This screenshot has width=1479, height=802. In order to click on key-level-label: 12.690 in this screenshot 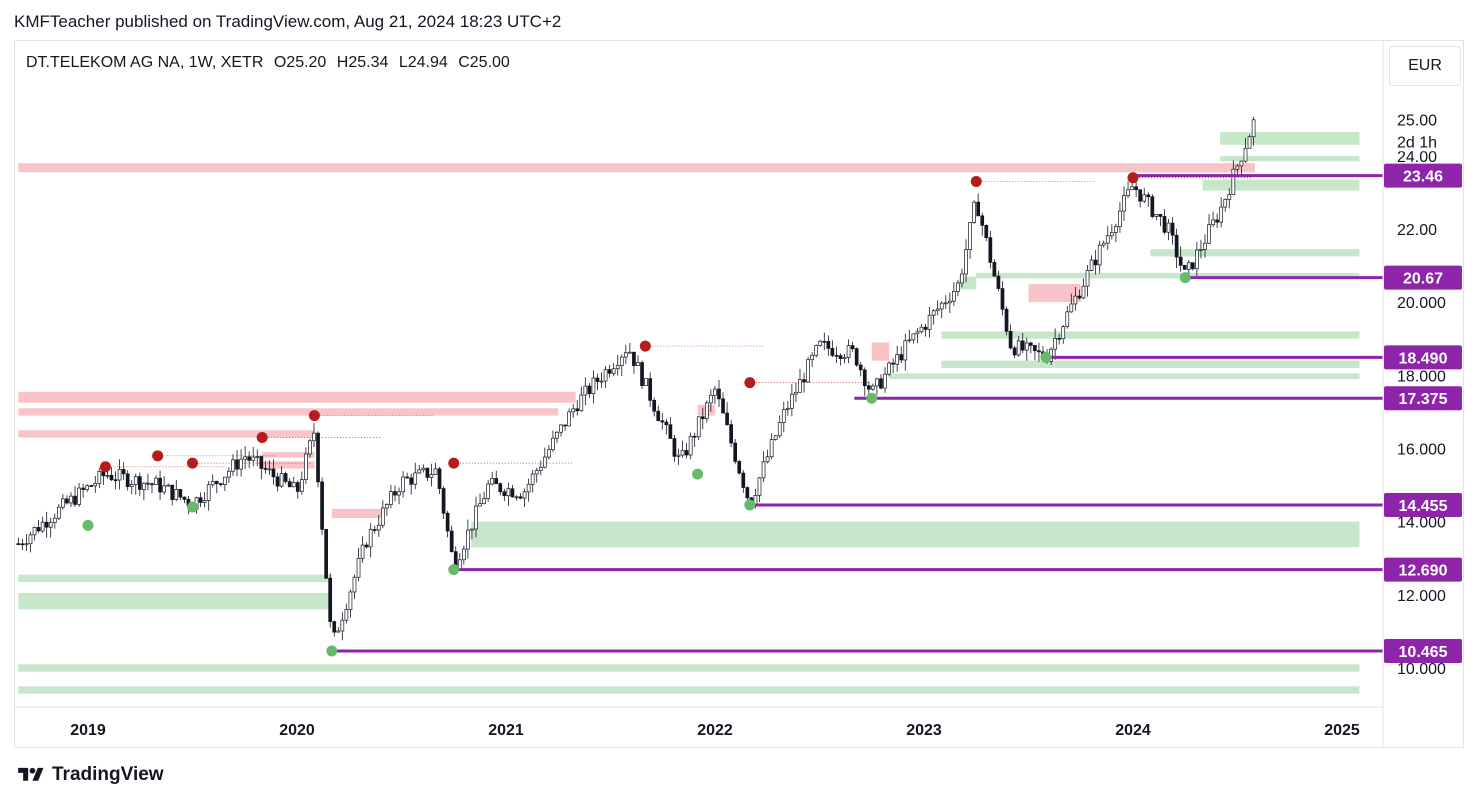, I will do `click(1423, 571)`.